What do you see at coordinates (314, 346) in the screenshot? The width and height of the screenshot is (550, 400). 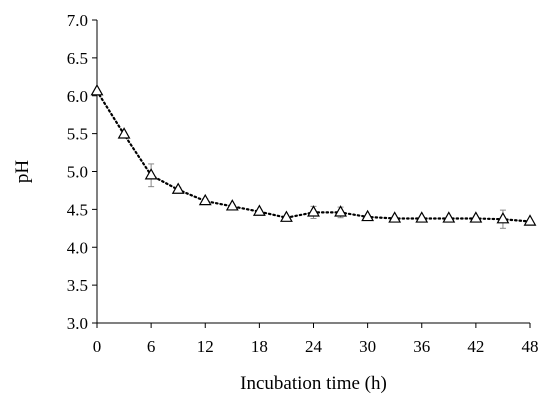 I see `x-tick-label: 24` at bounding box center [314, 346].